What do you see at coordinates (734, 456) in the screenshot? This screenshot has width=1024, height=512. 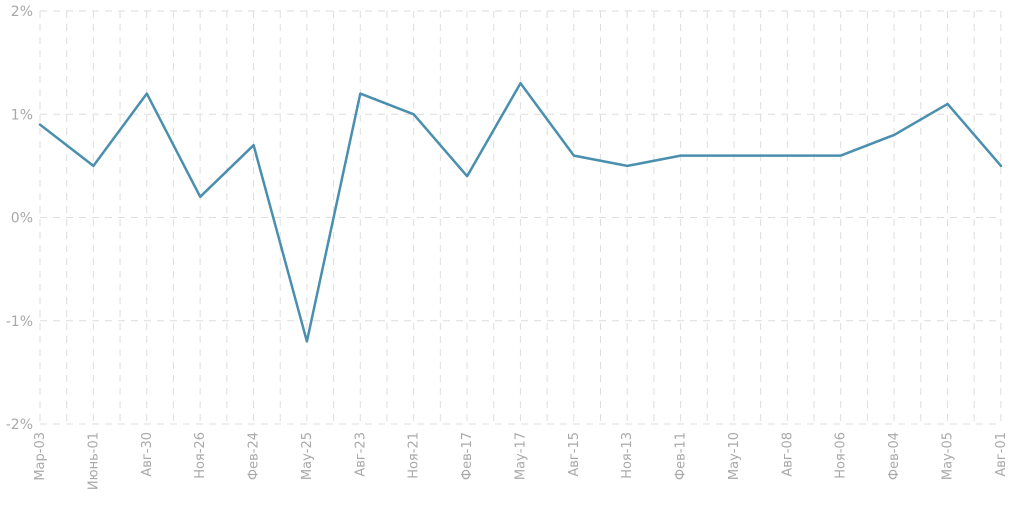 I see `x-tick-label: Мау-10` at bounding box center [734, 456].